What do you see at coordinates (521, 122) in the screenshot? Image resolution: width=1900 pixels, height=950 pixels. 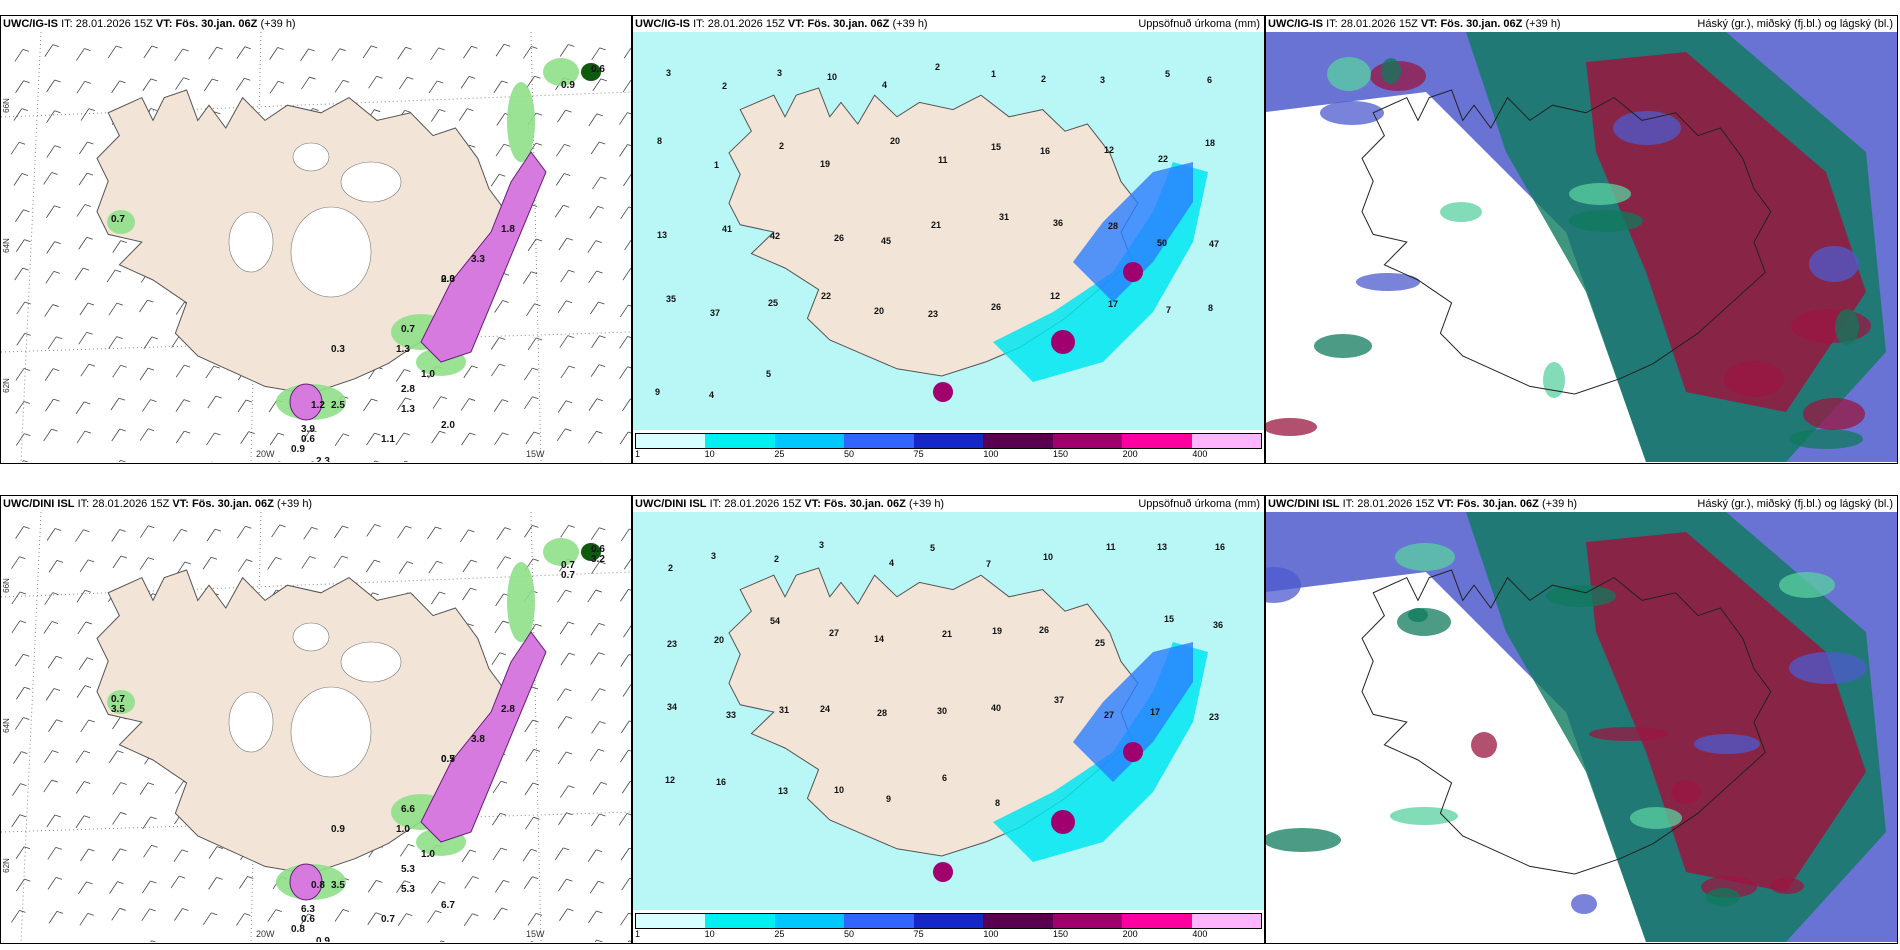 I see `precip-green-area` at bounding box center [521, 122].